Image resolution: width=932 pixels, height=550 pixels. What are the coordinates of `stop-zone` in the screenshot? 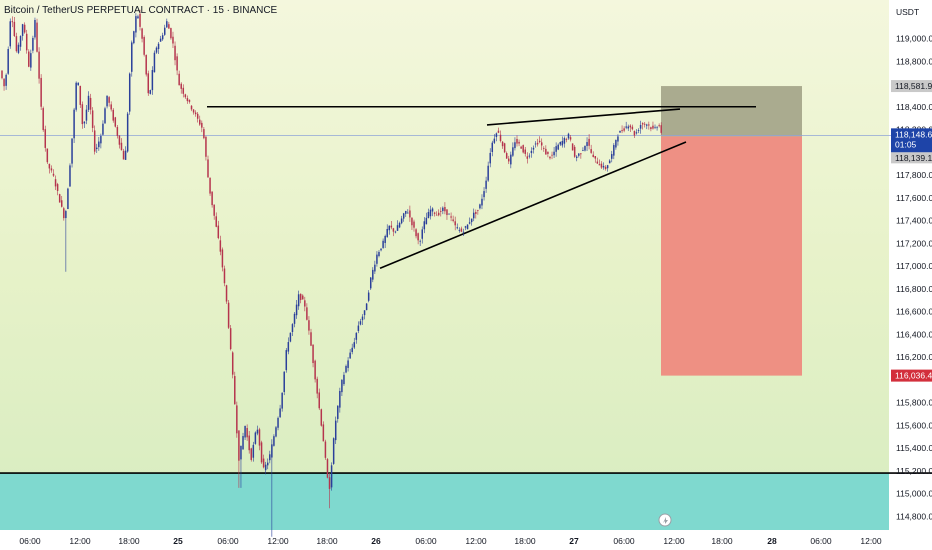 It's located at (731, 256).